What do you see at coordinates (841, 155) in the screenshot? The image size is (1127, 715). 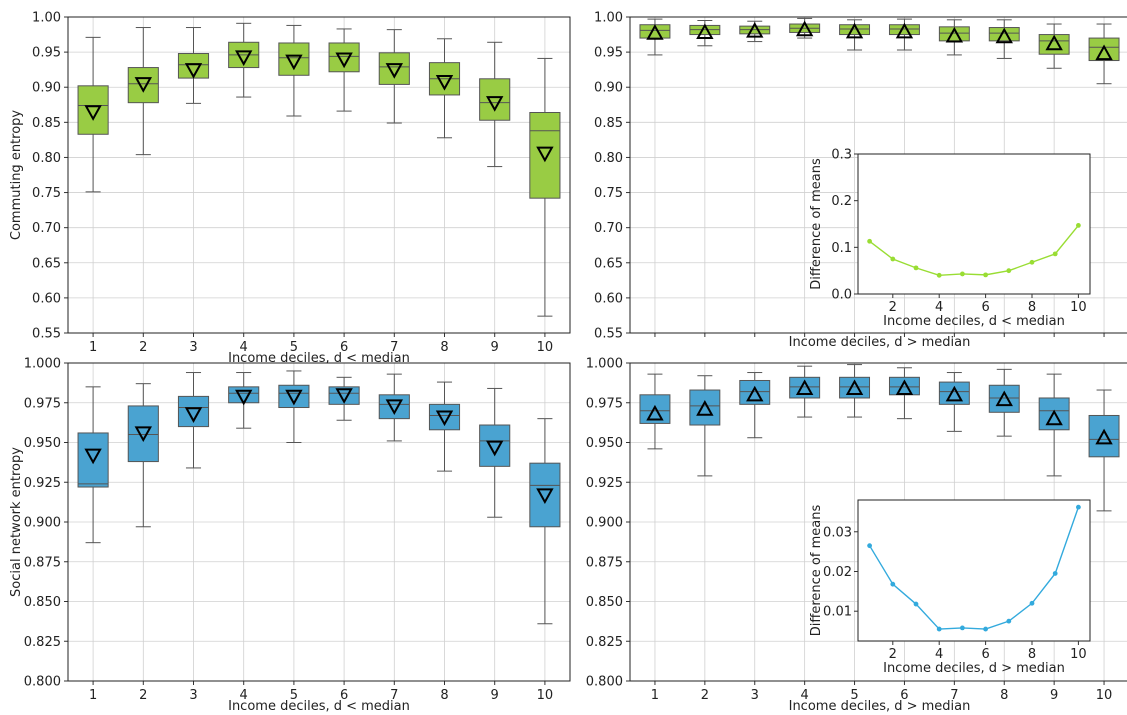 I see `inset-y-tick-label: 0.3` at bounding box center [841, 155].